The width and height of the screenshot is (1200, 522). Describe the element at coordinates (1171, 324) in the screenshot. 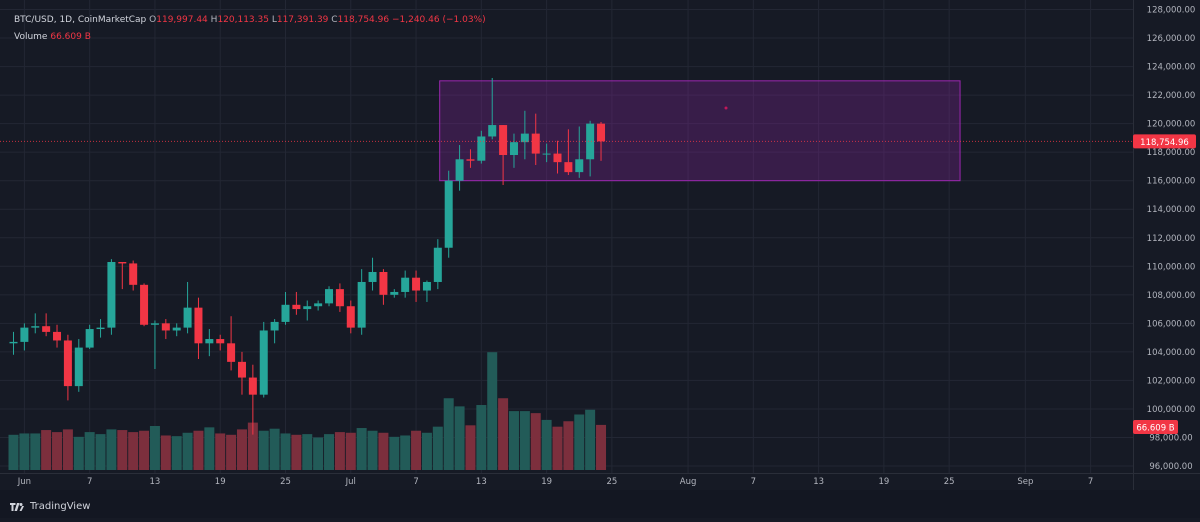

I see `price-tick-label: 106,000.00` at that location.